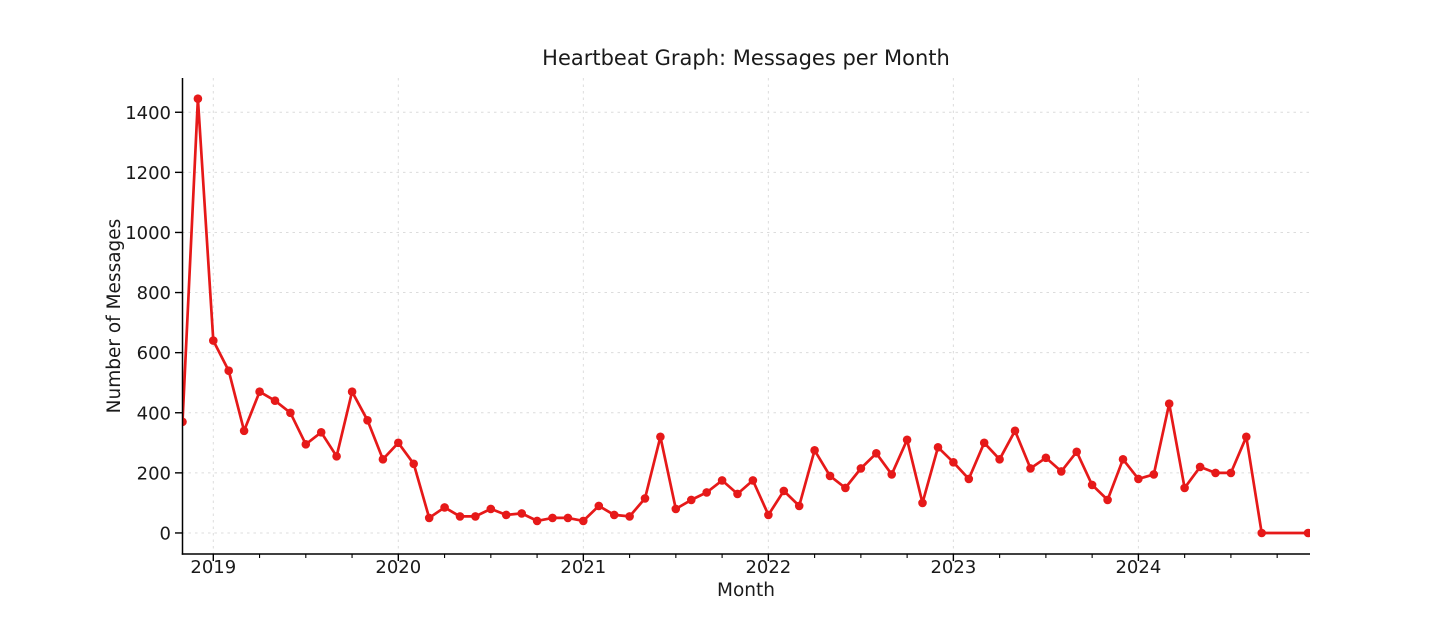 This screenshot has height=628, width=1456. What do you see at coordinates (213, 567) in the screenshot?
I see `x-year-label: 2019` at bounding box center [213, 567].